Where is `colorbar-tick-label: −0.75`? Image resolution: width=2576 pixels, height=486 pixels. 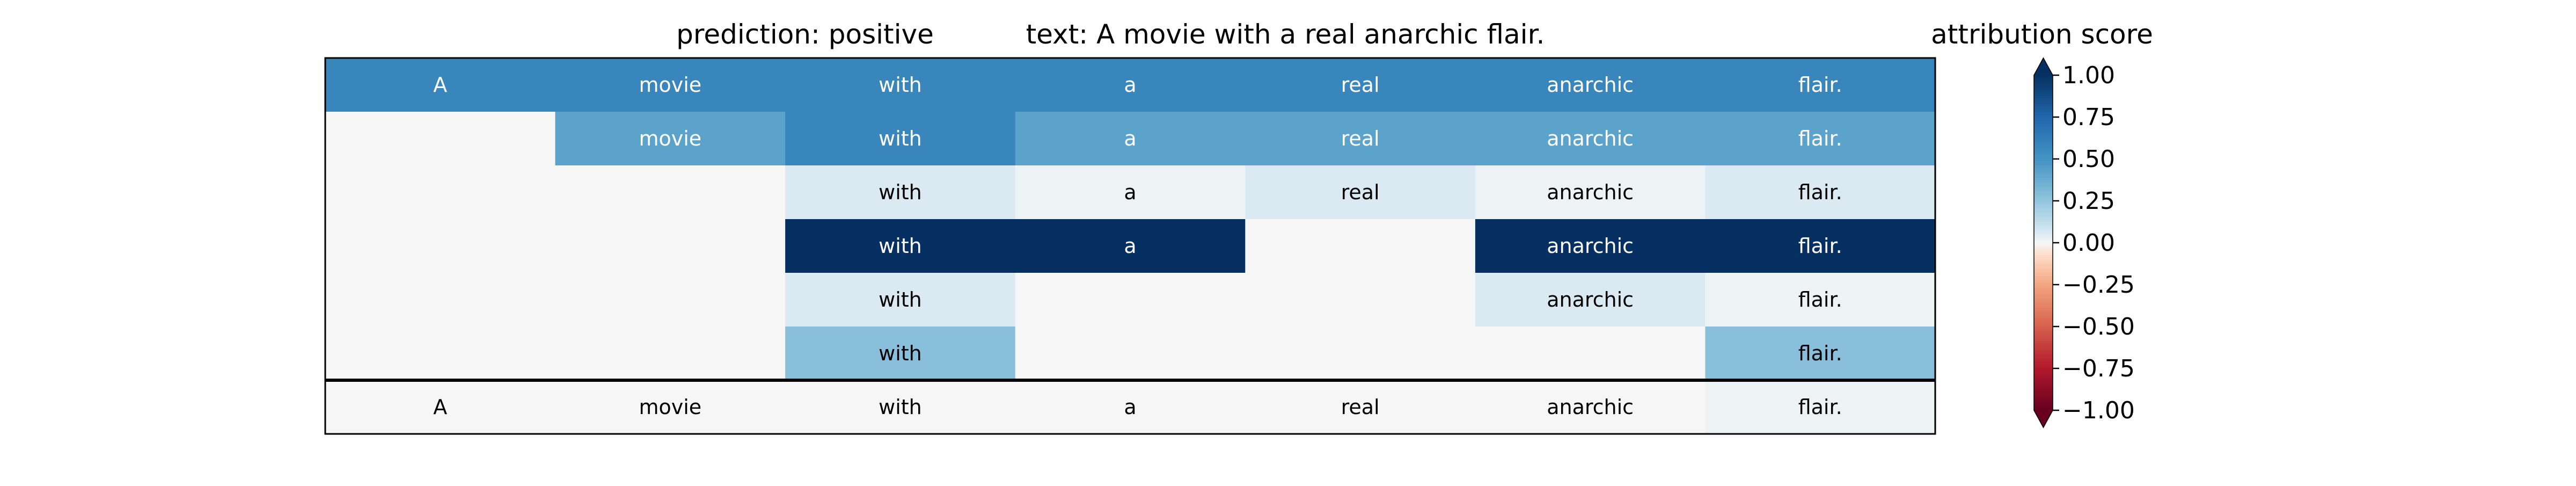 colorbar-tick-label: −0.75 is located at coordinates (2098, 368).